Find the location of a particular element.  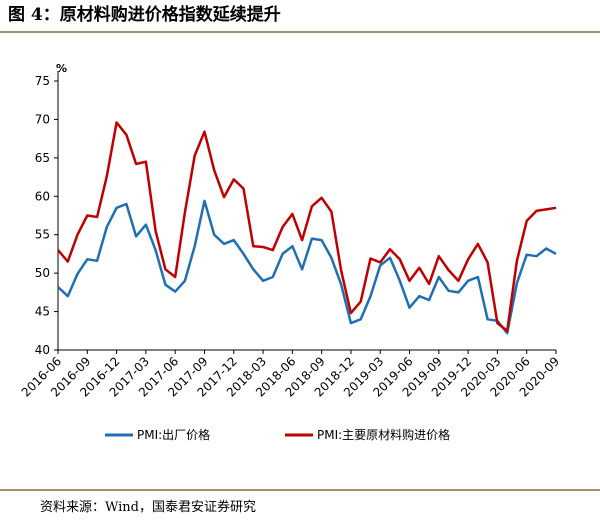

y-tick-label: 50 is located at coordinates (42, 273).